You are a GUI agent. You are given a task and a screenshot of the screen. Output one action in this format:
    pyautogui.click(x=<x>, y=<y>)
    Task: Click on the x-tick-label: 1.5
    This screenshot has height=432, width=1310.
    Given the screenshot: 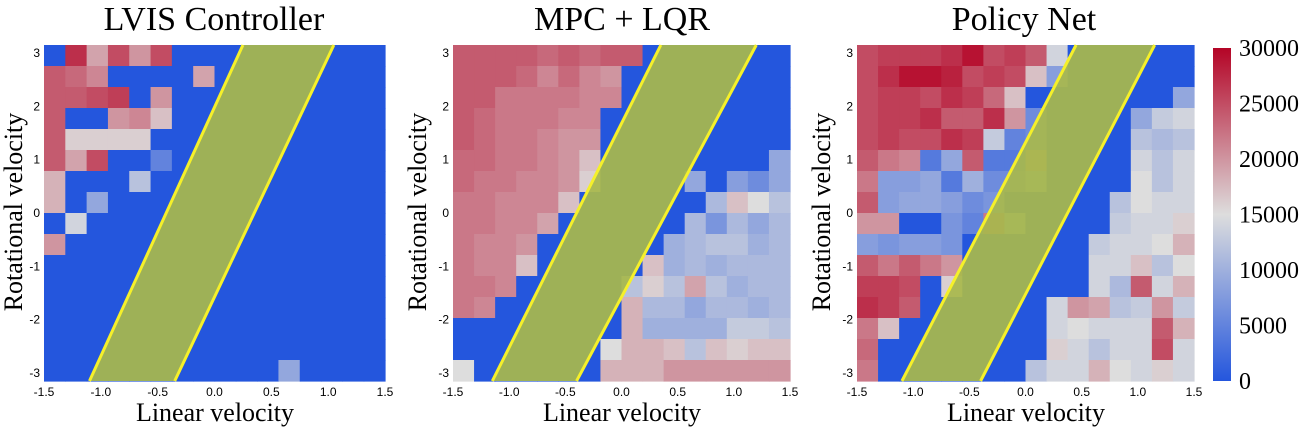 What is the action you would take?
    pyautogui.click(x=1194, y=392)
    